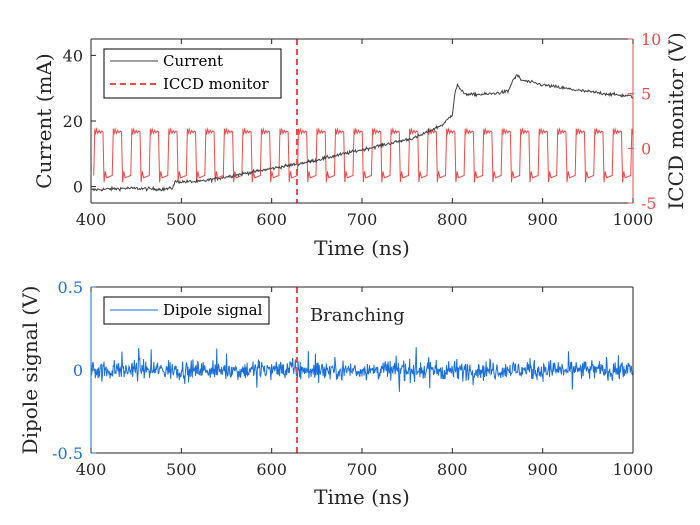  What do you see at coordinates (651, 39) in the screenshot?
I see `y-tick-label-right: 10` at bounding box center [651, 39].